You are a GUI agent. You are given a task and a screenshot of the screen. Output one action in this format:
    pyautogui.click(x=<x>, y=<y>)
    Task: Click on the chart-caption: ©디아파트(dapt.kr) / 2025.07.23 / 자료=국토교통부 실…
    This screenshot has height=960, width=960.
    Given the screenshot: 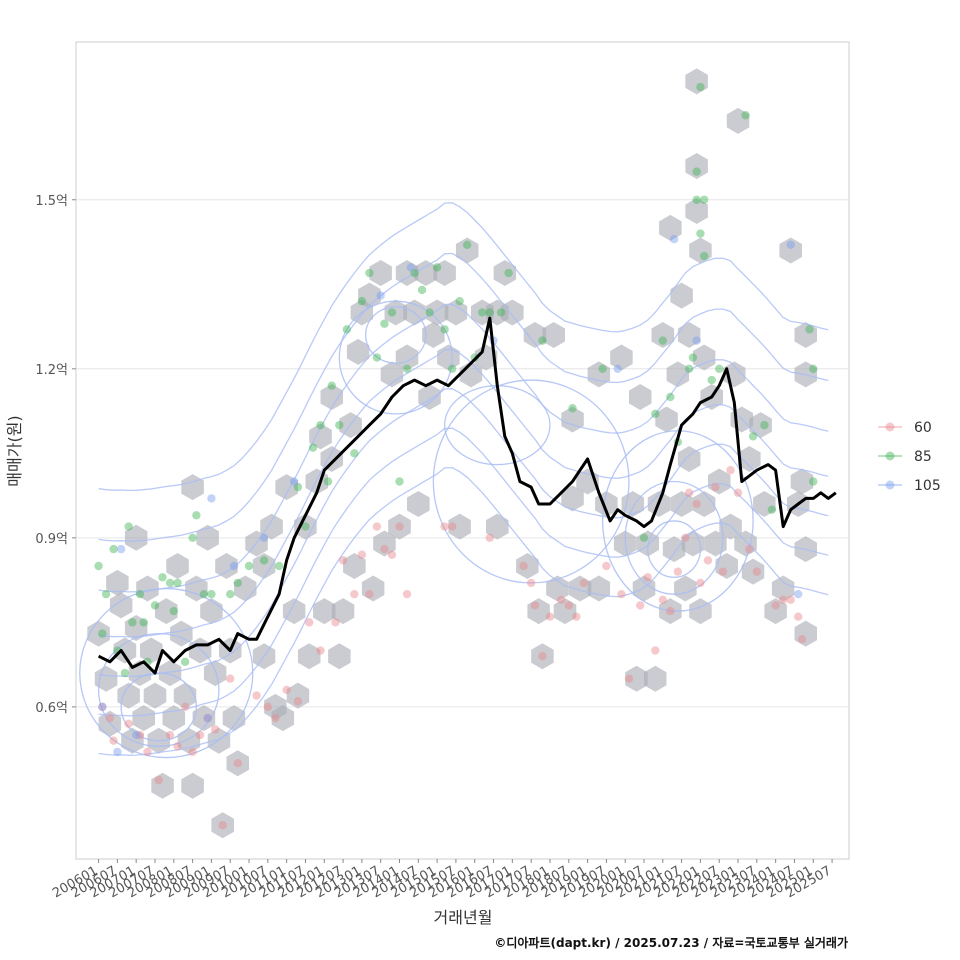 What is the action you would take?
    pyautogui.click(x=671, y=942)
    